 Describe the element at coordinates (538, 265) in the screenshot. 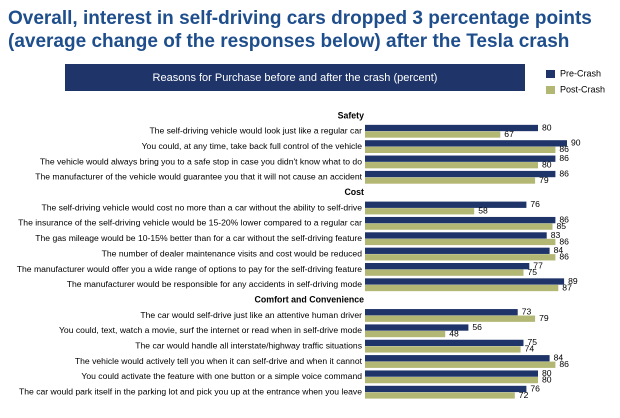

I see `value-label: 77` at that location.